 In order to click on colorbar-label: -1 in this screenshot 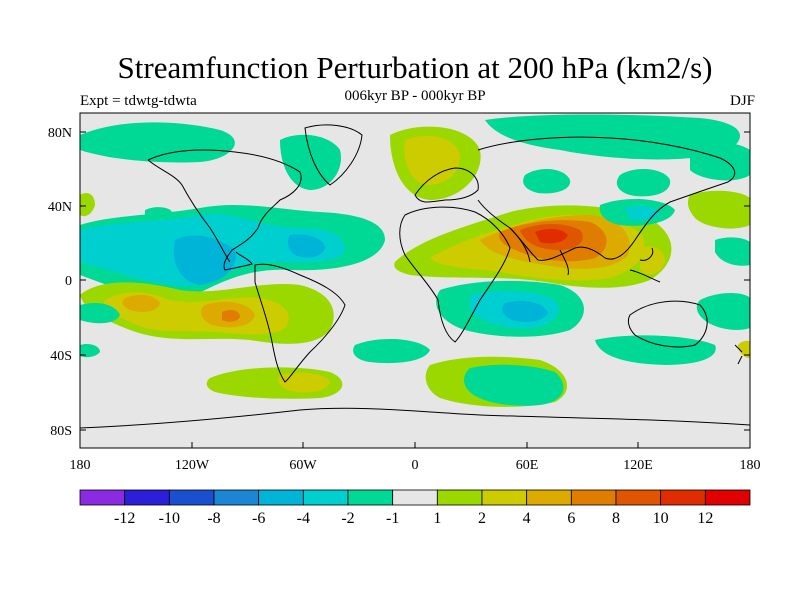, I will do `click(392, 518)`.